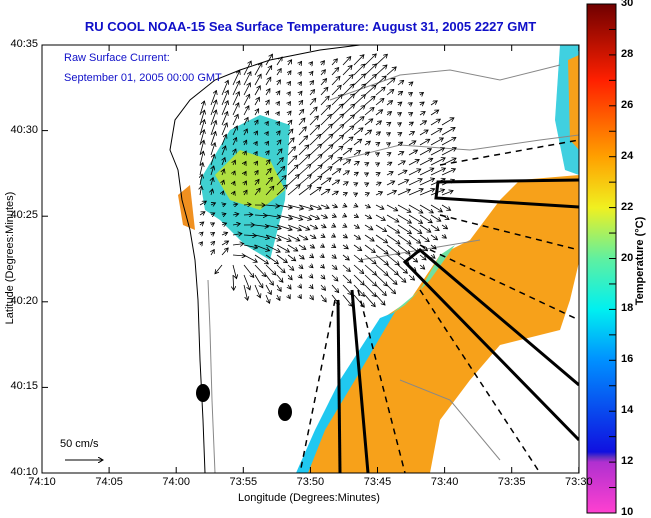  What do you see at coordinates (627, 461) in the screenshot?
I see `colorbar-tick-label: 12` at bounding box center [627, 461].